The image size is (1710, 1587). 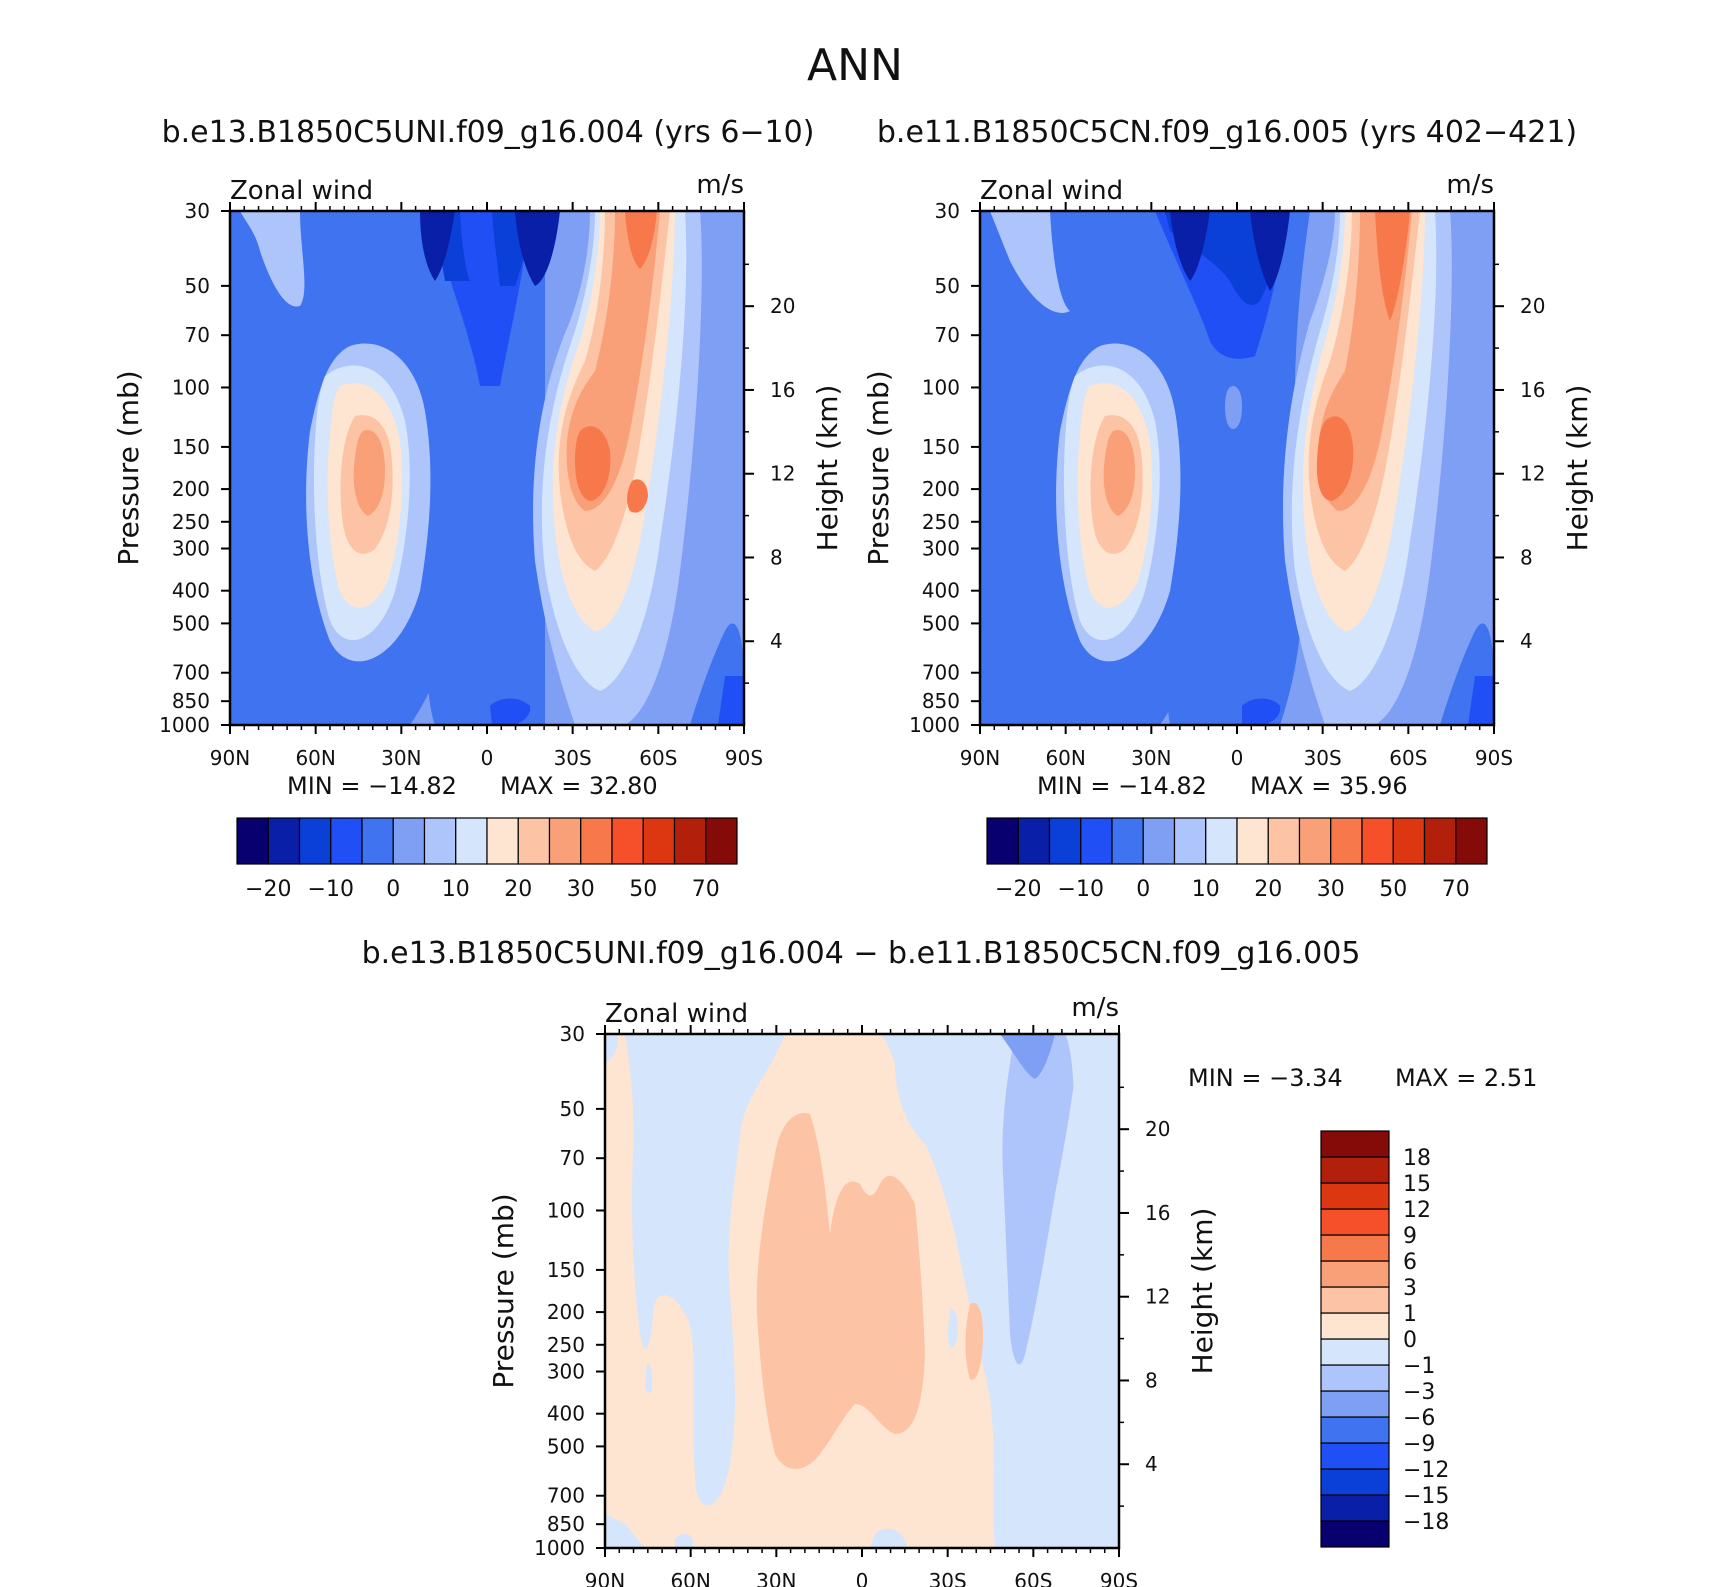 I want to click on panel-b-min: MIN = −14.82, so click(x=1122, y=786).